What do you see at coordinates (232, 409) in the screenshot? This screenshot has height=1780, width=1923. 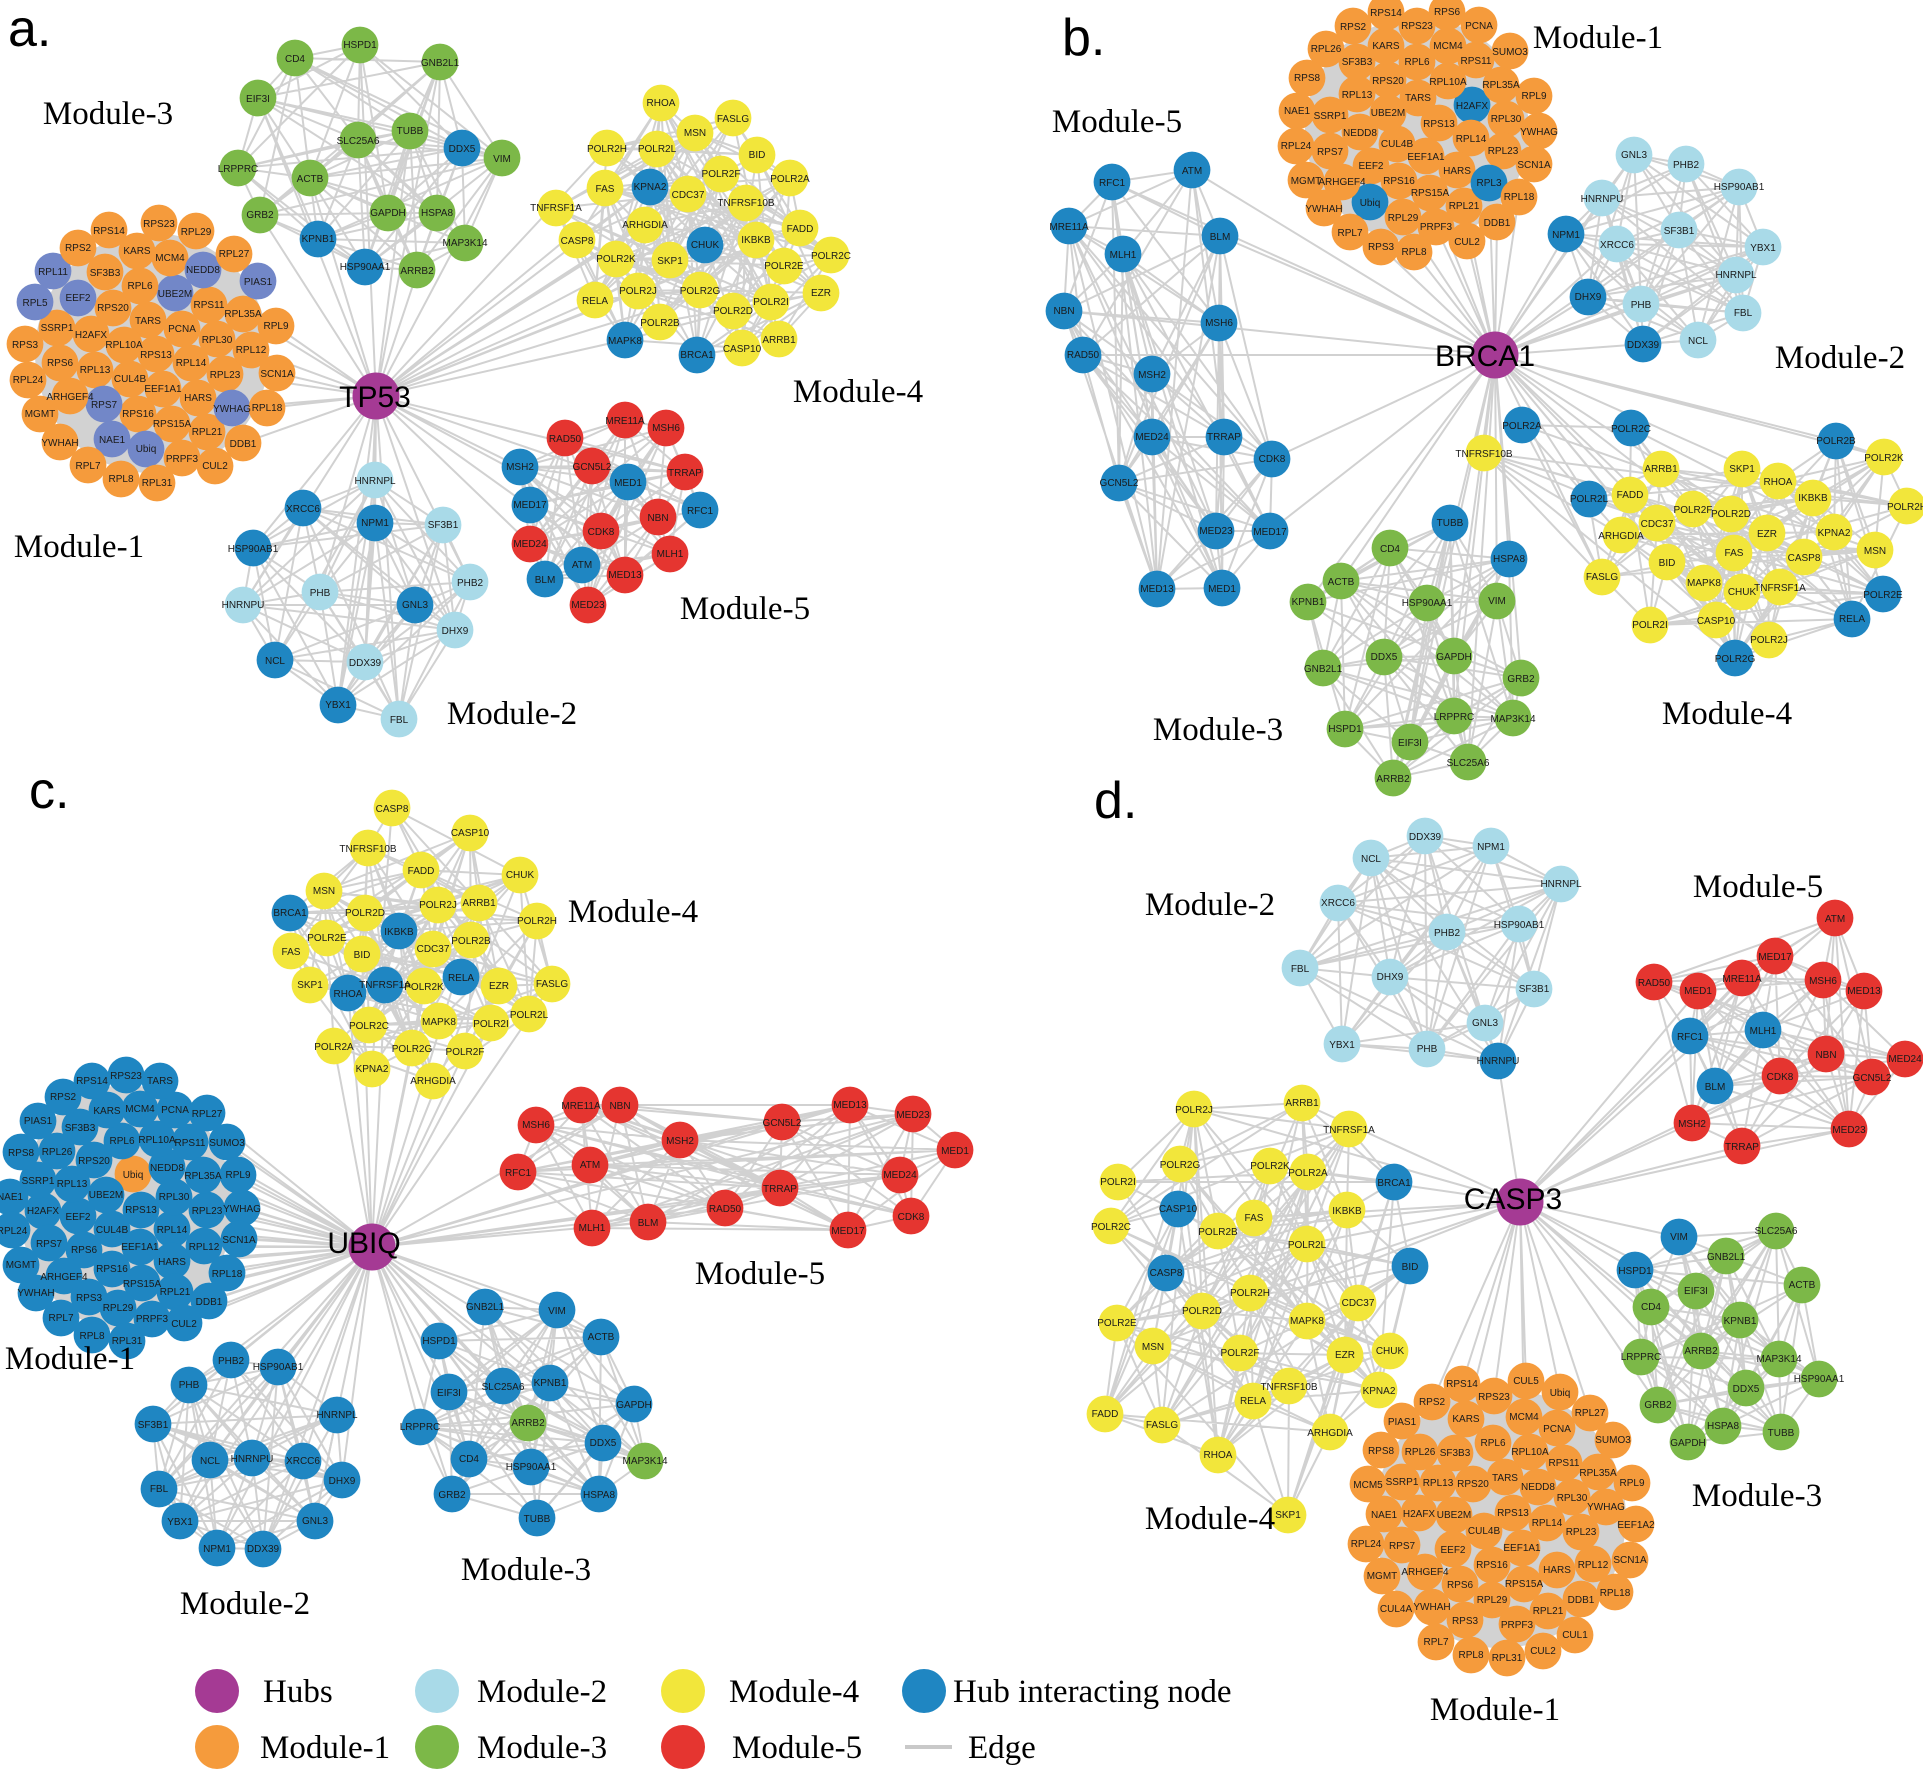 I see `svg-text: YWHAG` at bounding box center [232, 409].